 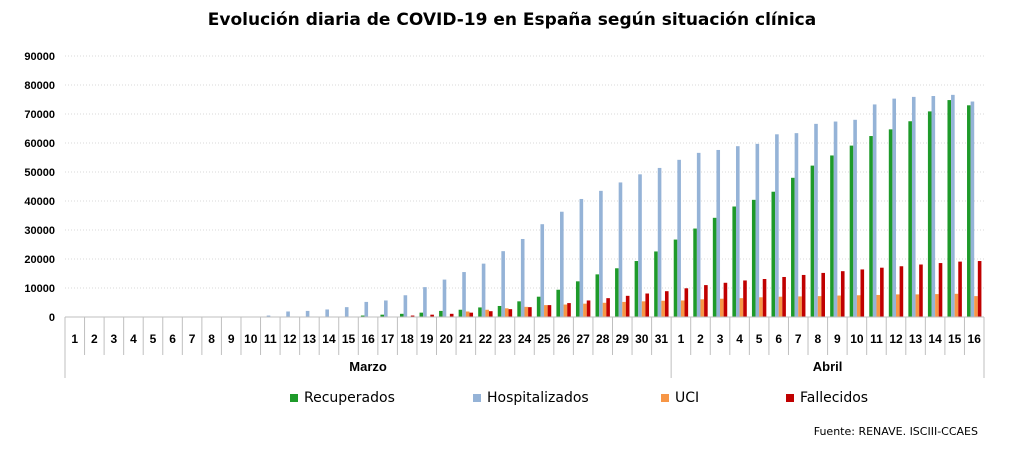 What do you see at coordinates (916, 339) in the screenshot?
I see `x-tick-label: 13` at bounding box center [916, 339].